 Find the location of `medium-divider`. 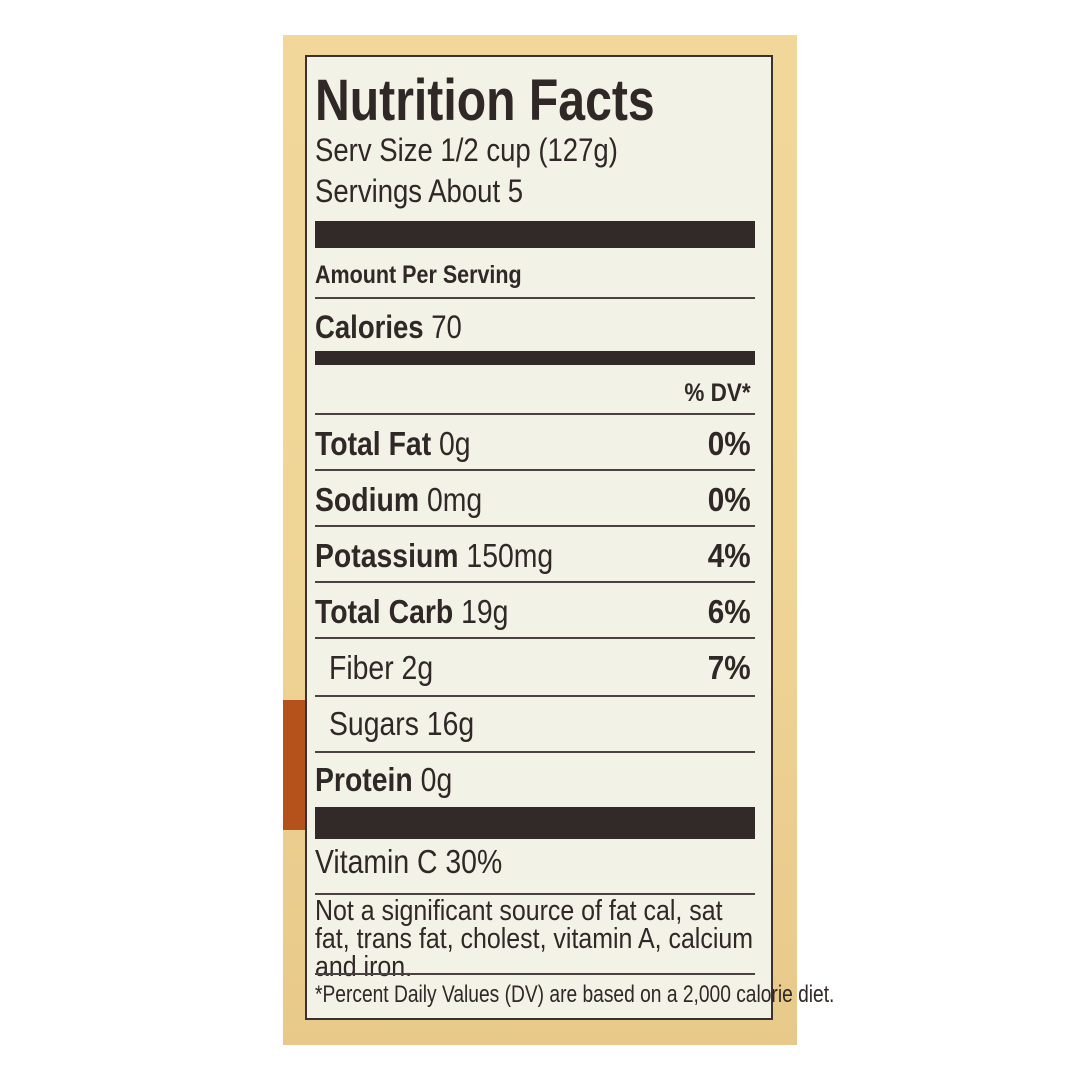

medium-divider is located at coordinates (535, 358).